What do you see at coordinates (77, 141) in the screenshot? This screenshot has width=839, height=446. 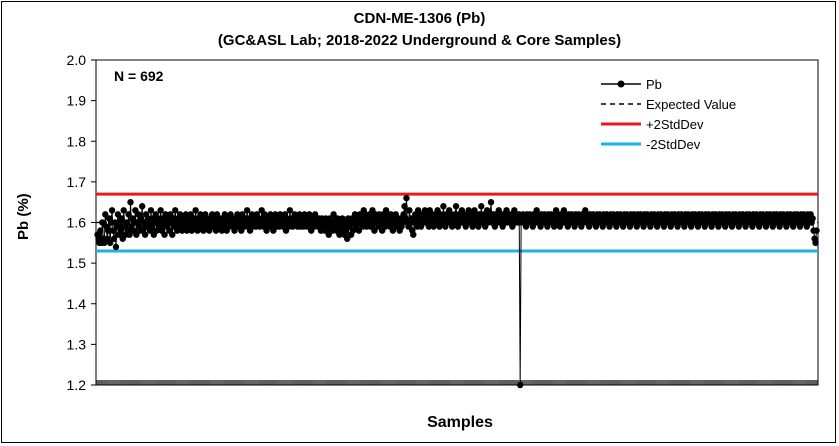 I see `y-tick-label: 1.8` at bounding box center [77, 141].